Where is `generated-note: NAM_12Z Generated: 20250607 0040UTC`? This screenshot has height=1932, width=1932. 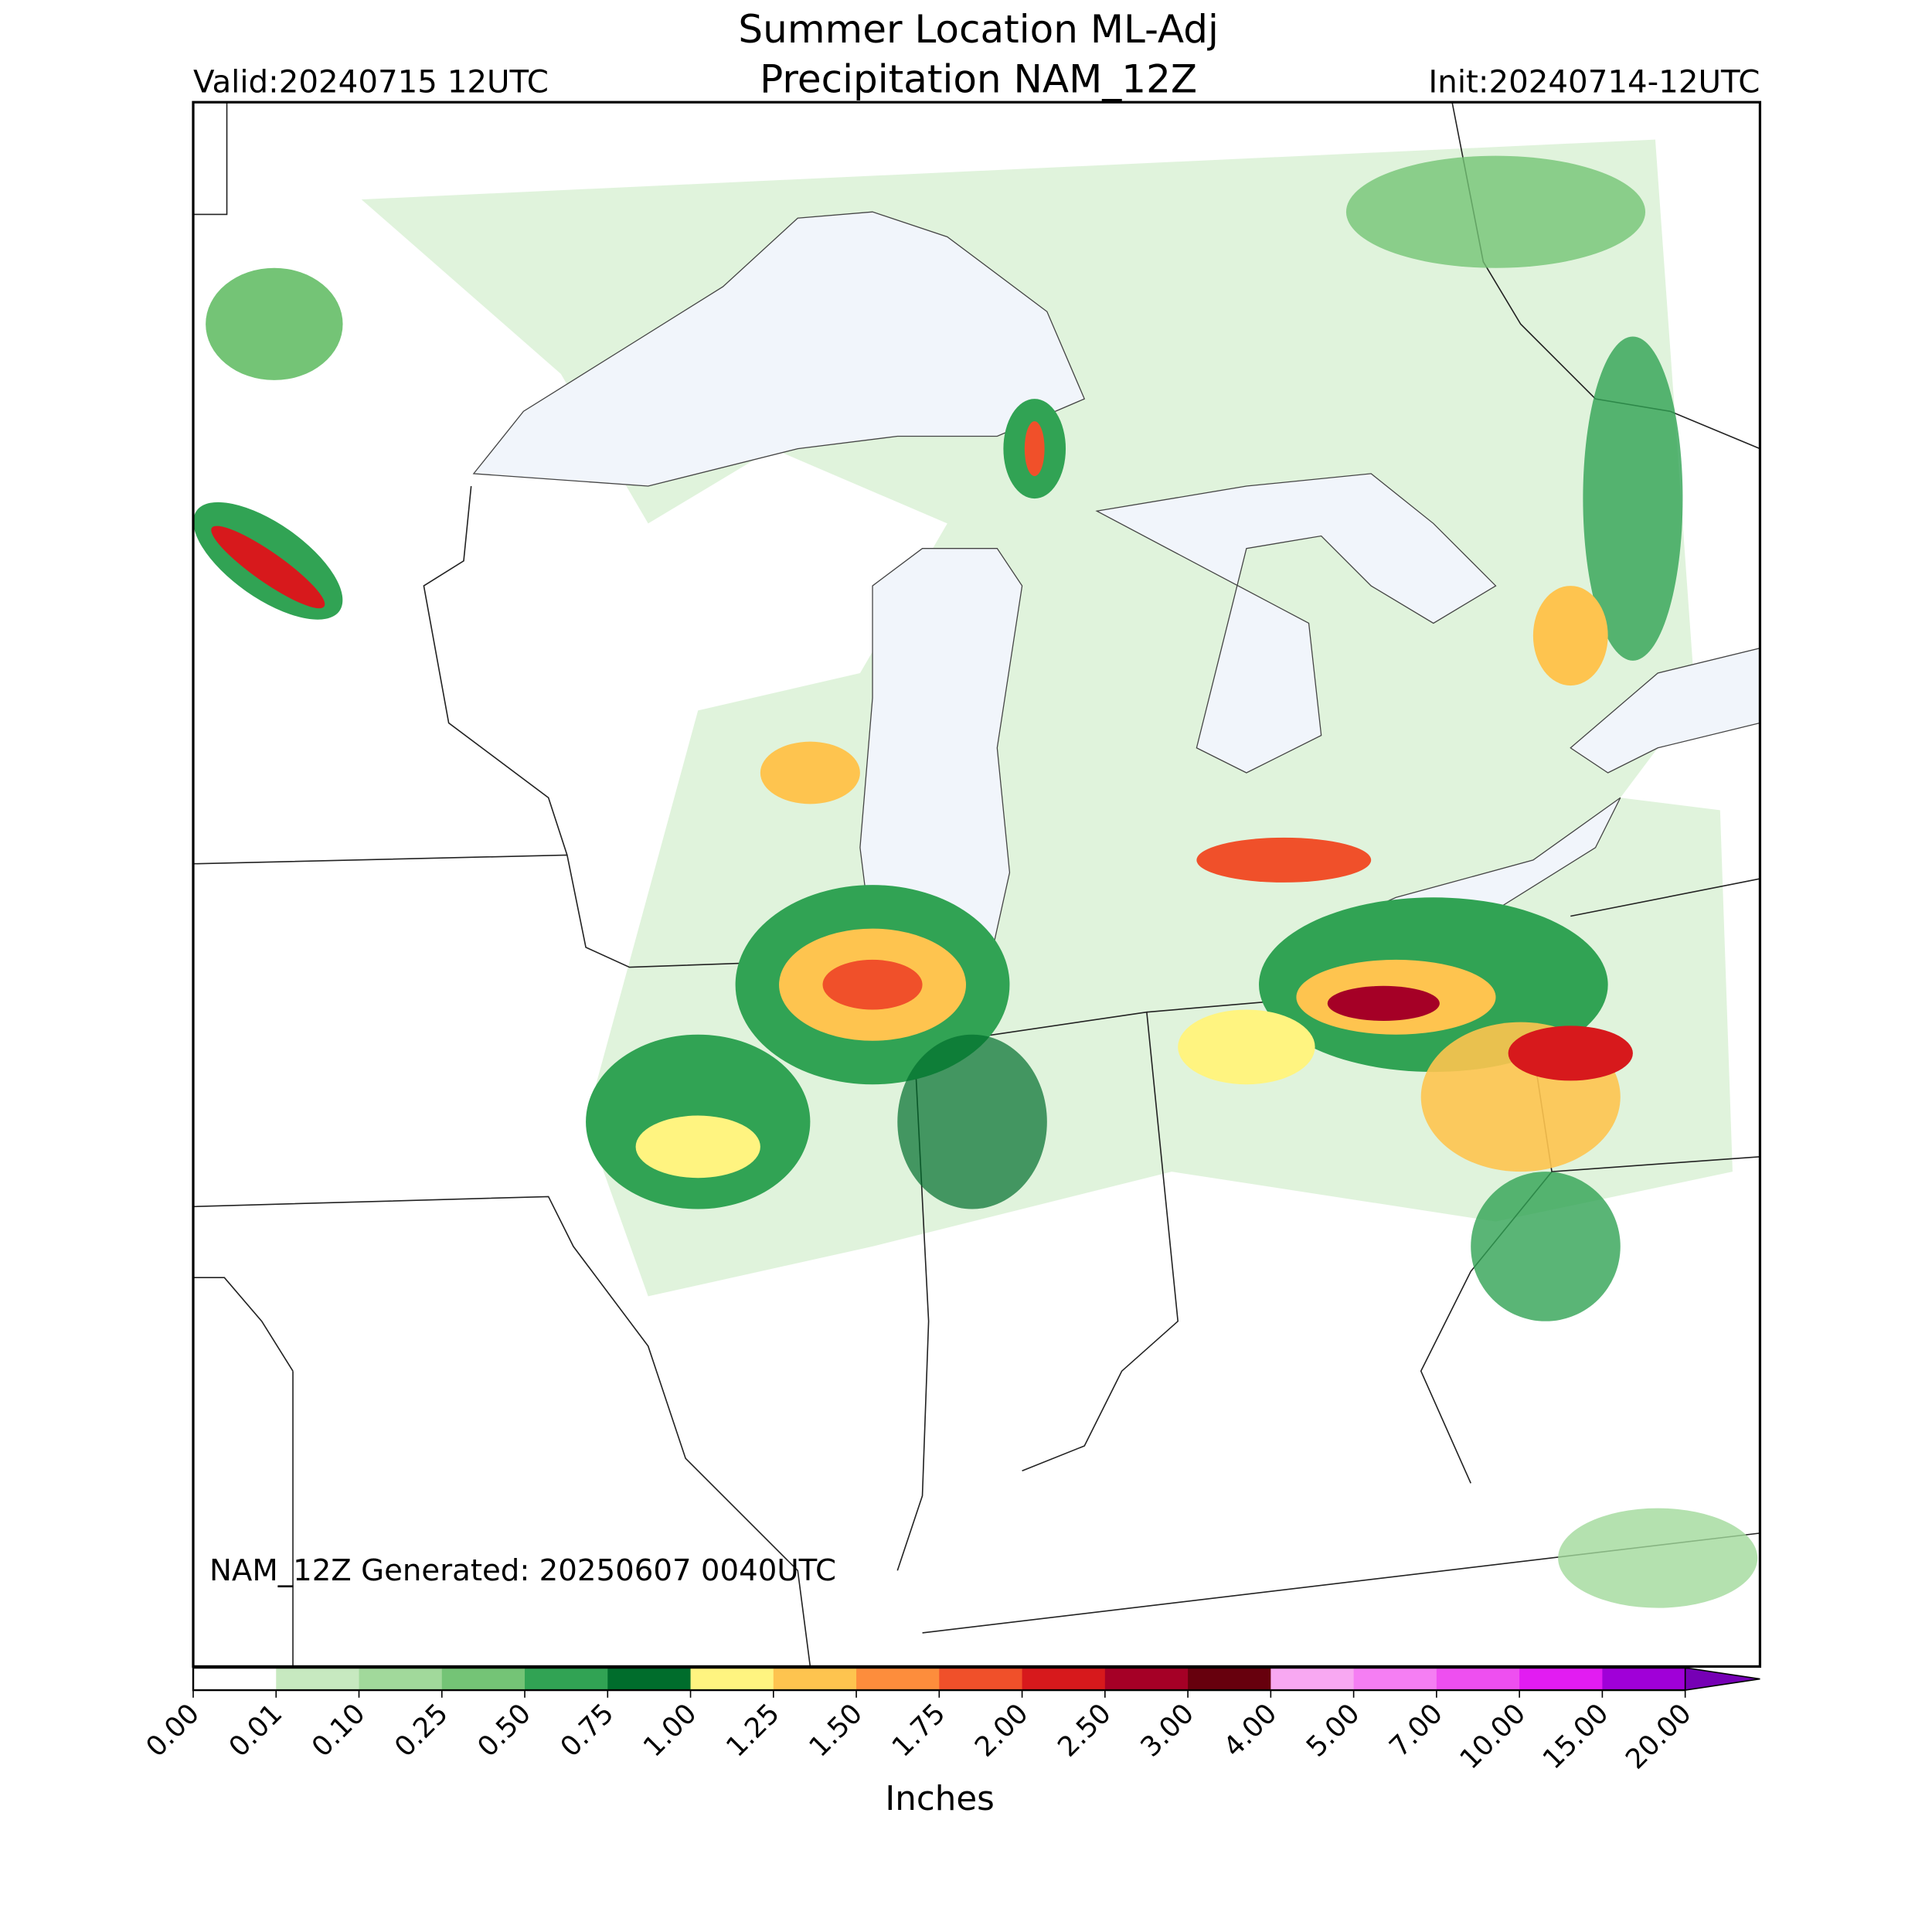
generated-note: NAM_12Z Generated: 20250607 0040UTC is located at coordinates (522, 1570).